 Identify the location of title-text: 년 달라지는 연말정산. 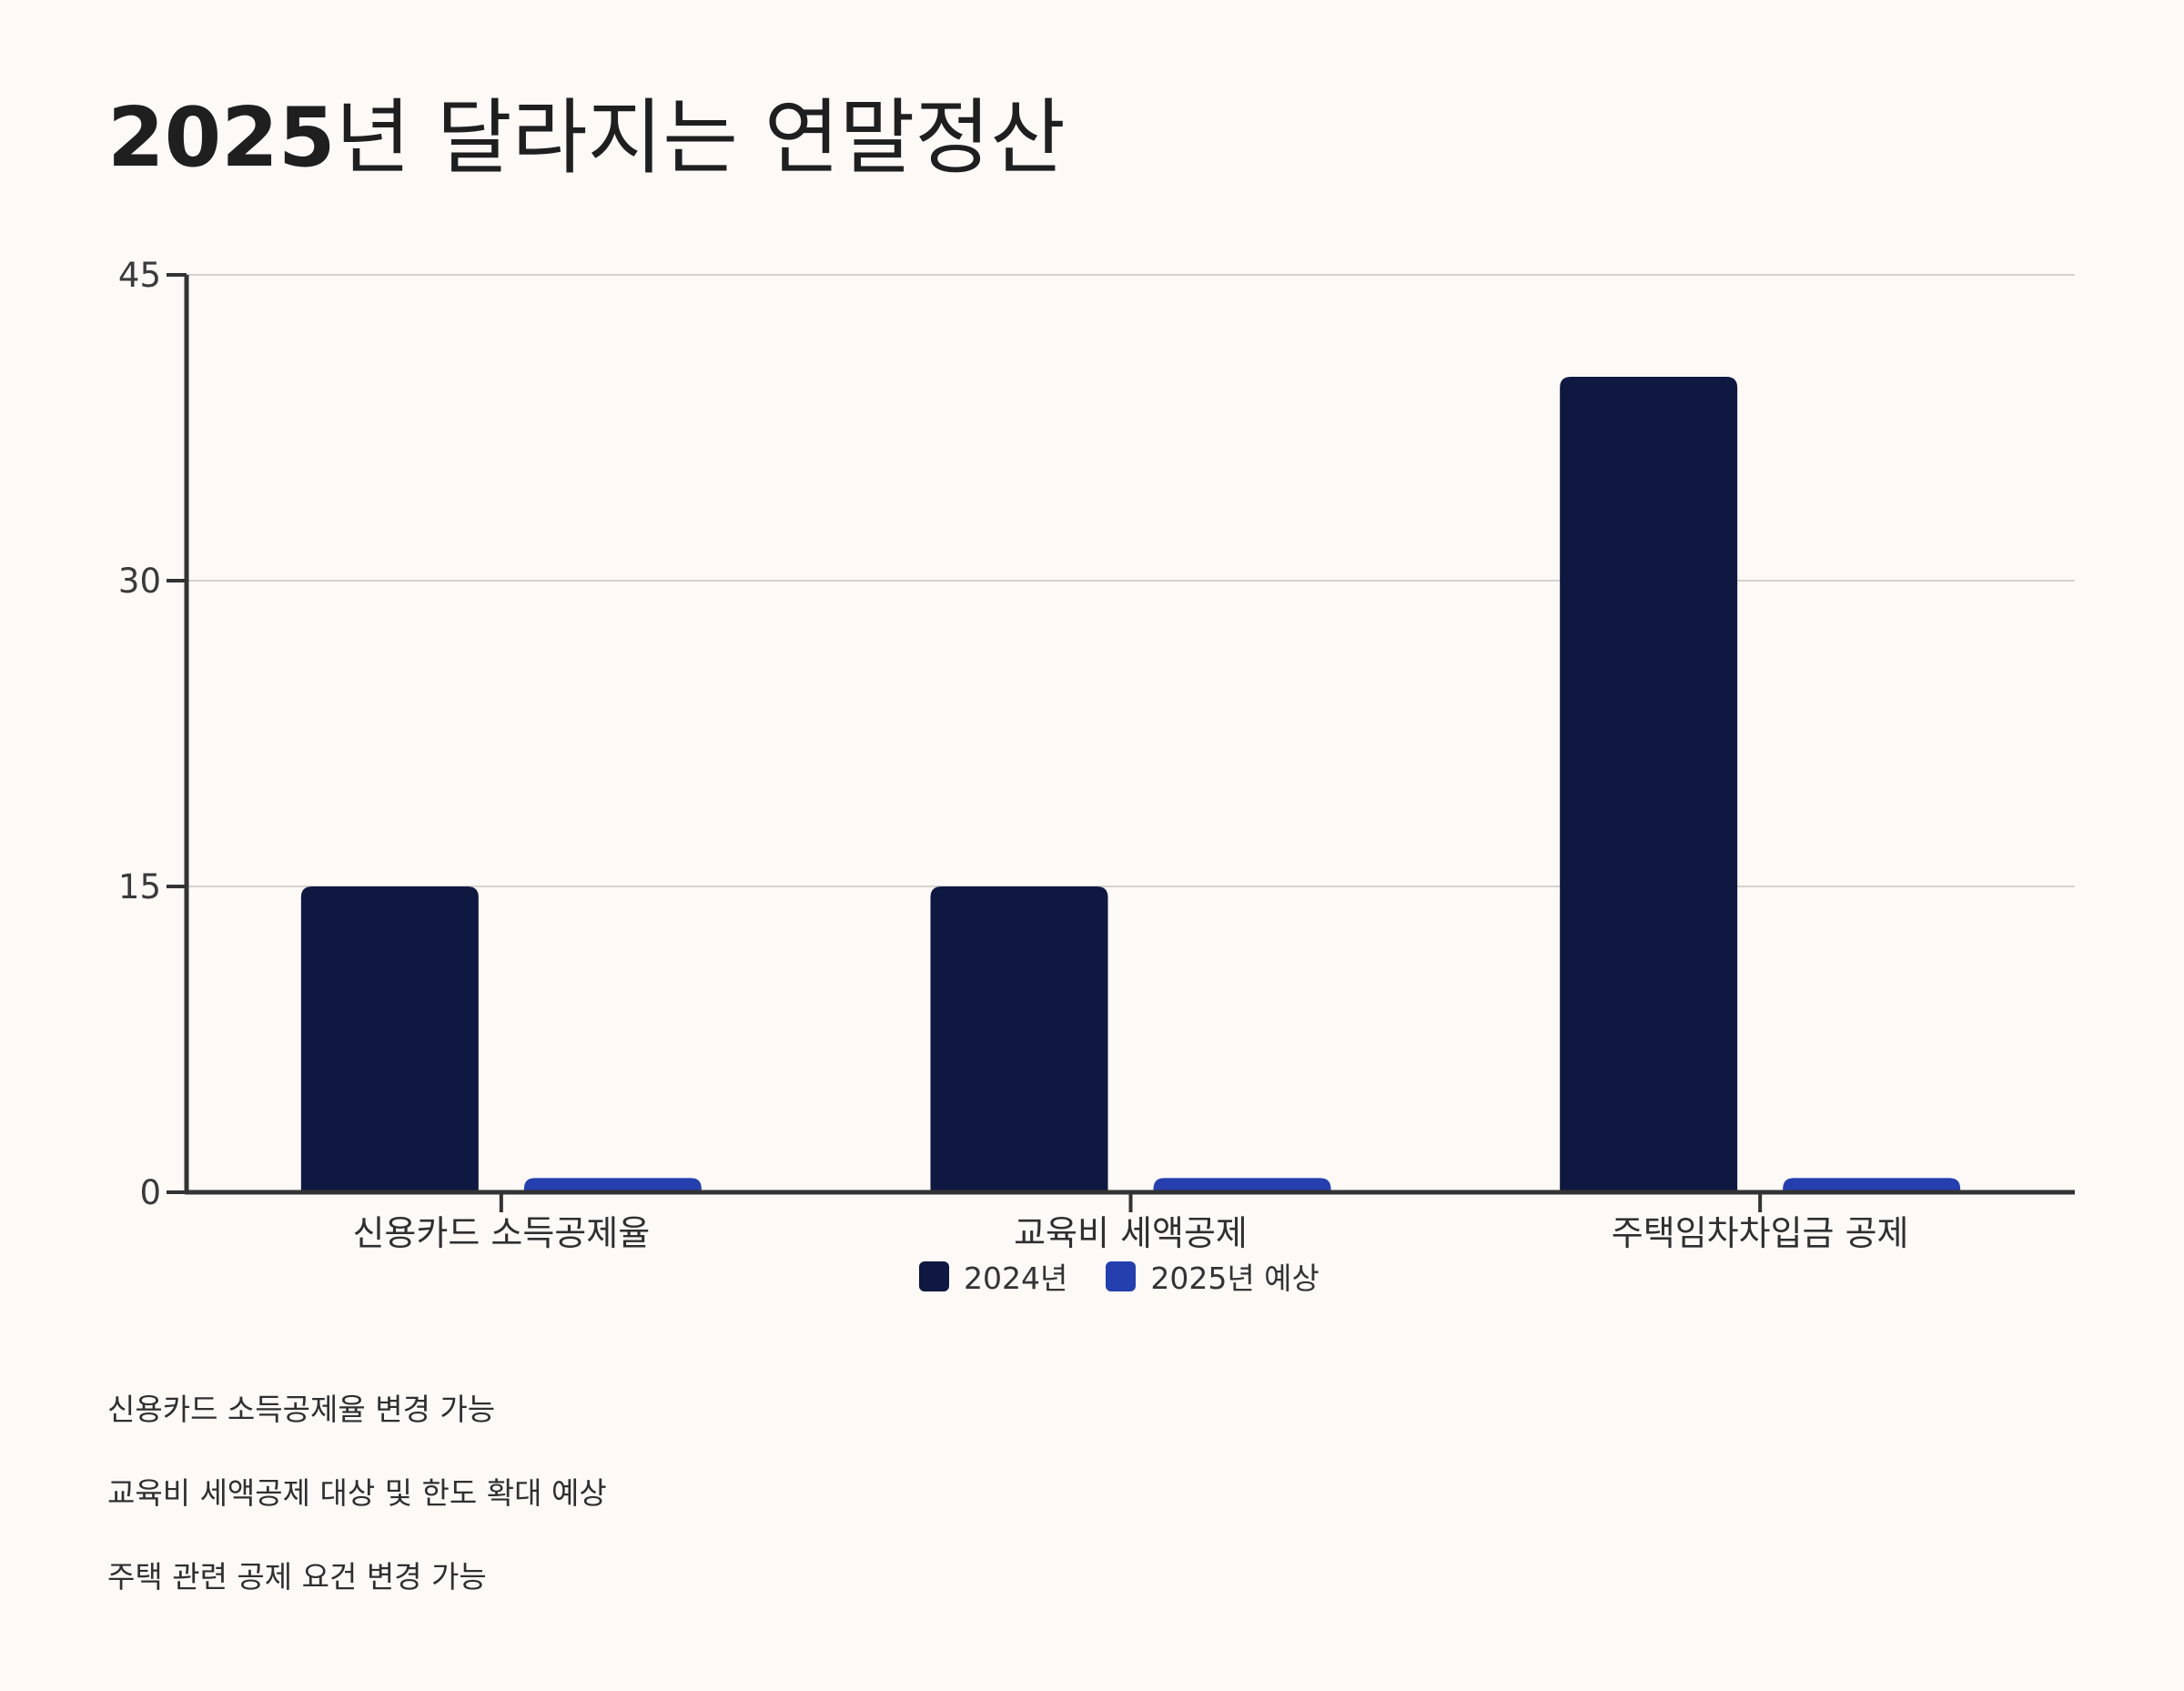
(700, 138).